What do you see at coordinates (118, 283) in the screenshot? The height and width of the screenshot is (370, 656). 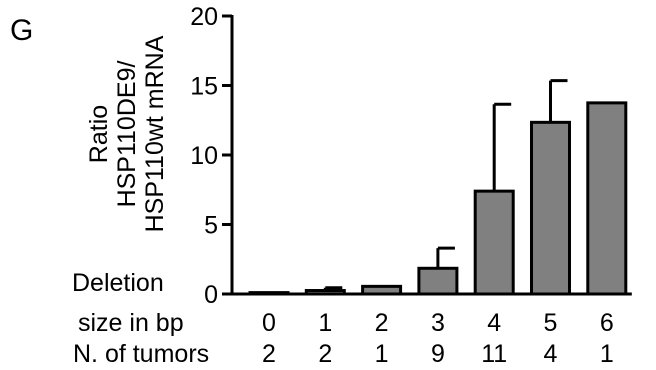 I see `row-label-deletion: Deletion` at bounding box center [118, 283].